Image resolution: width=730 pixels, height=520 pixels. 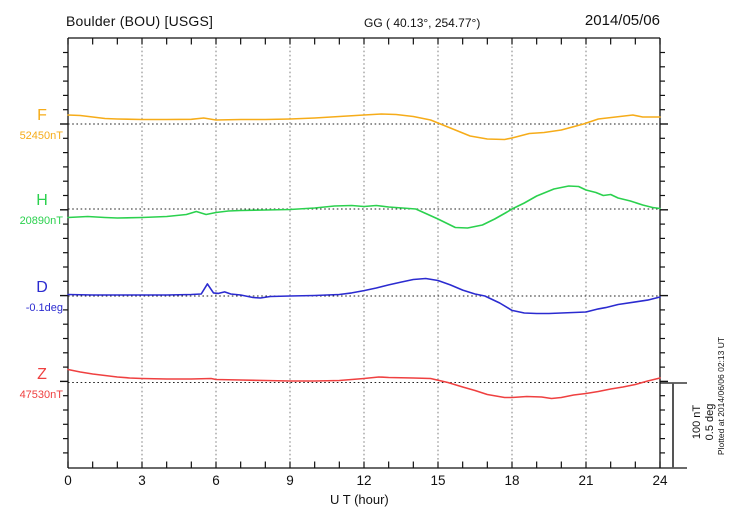 I want to click on x-tick-label-6: 6, so click(x=216, y=480).